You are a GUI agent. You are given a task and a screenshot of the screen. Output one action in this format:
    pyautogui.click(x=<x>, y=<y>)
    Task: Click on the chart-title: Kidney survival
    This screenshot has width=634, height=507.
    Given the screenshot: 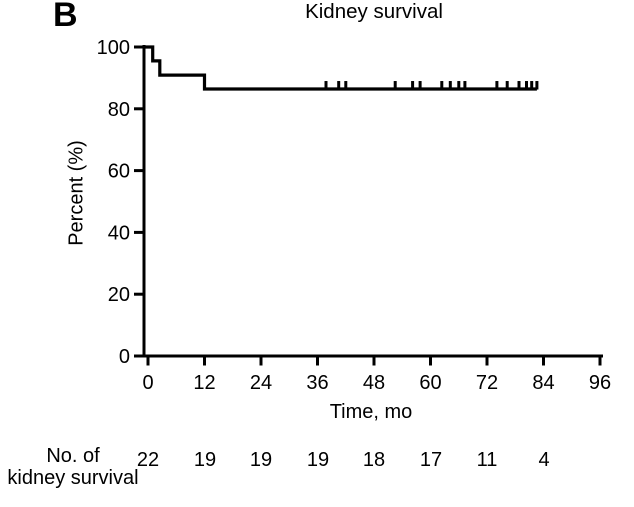 What is the action you would take?
    pyautogui.click(x=374, y=11)
    